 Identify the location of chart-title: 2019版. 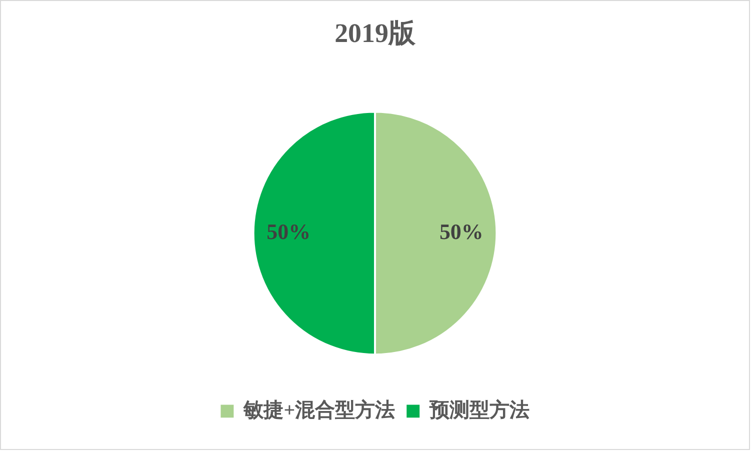
(375, 33).